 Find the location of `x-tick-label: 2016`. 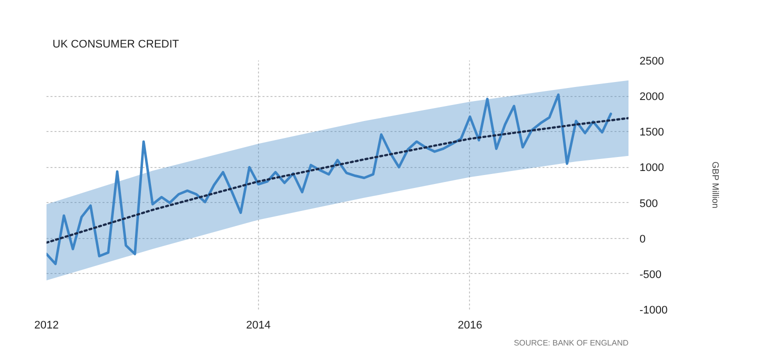

x-tick-label: 2016 is located at coordinates (470, 326).